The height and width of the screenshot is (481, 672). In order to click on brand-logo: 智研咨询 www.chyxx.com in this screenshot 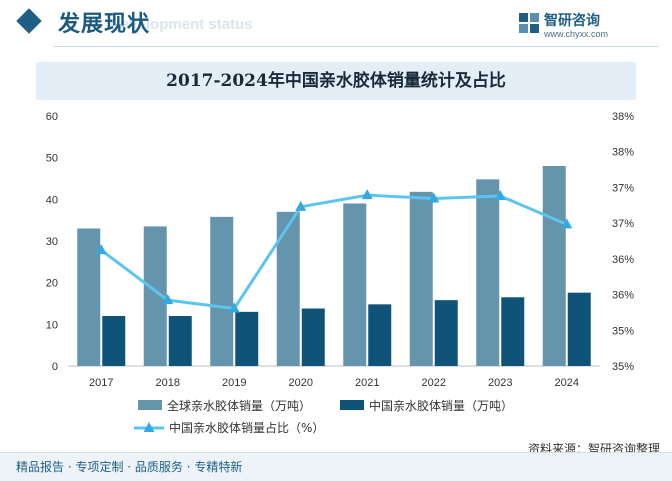, I will do `click(588, 26)`.